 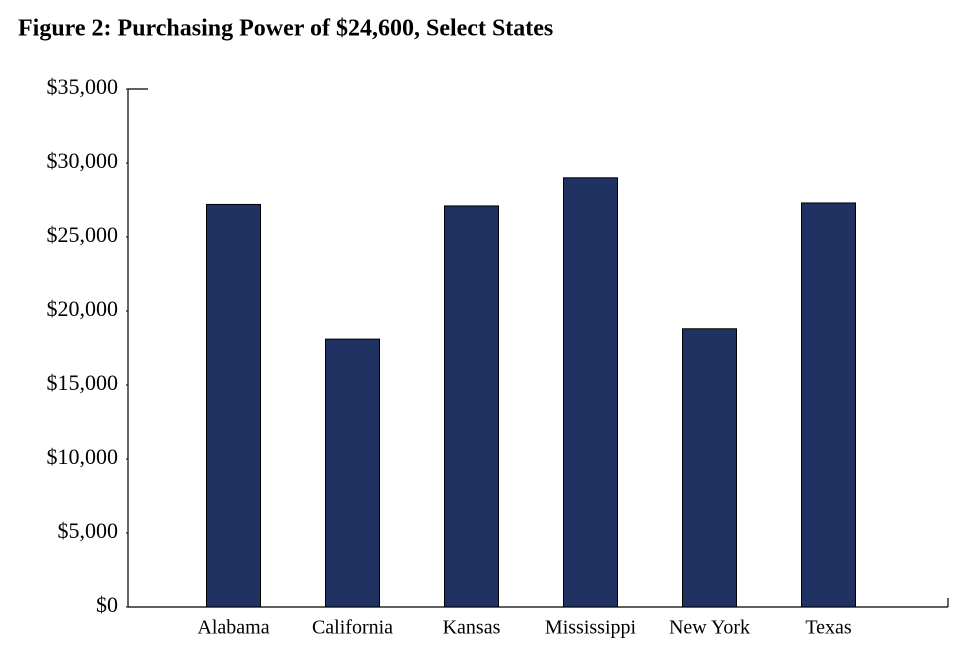 I want to click on x-tick-label: Alabama, so click(x=233, y=628).